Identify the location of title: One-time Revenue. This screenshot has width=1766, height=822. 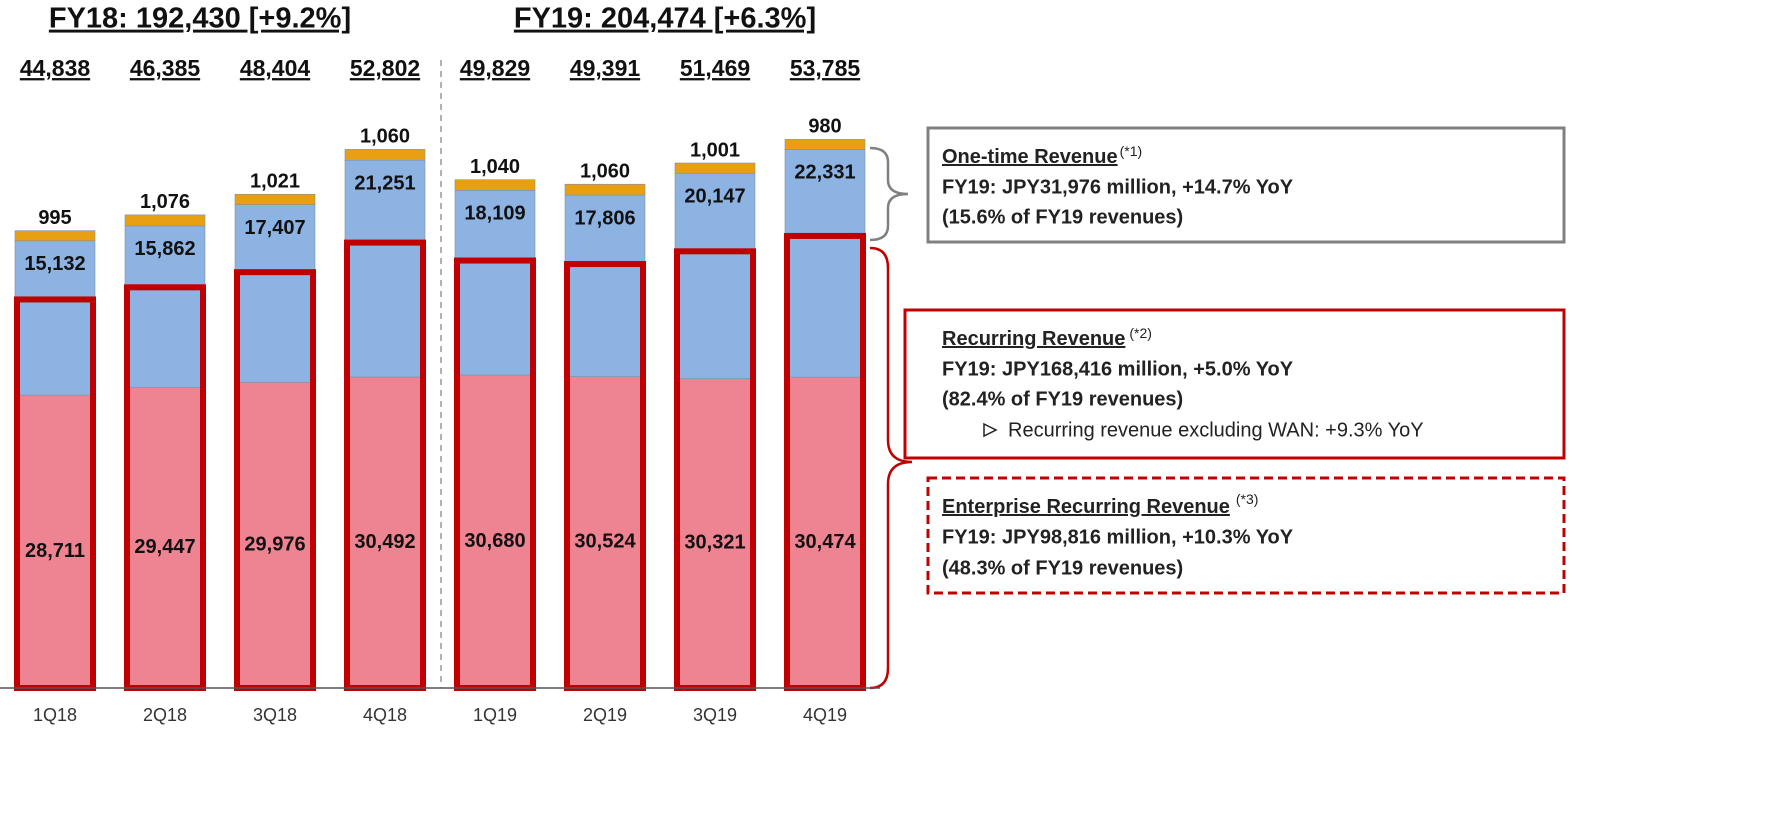
(1030, 157).